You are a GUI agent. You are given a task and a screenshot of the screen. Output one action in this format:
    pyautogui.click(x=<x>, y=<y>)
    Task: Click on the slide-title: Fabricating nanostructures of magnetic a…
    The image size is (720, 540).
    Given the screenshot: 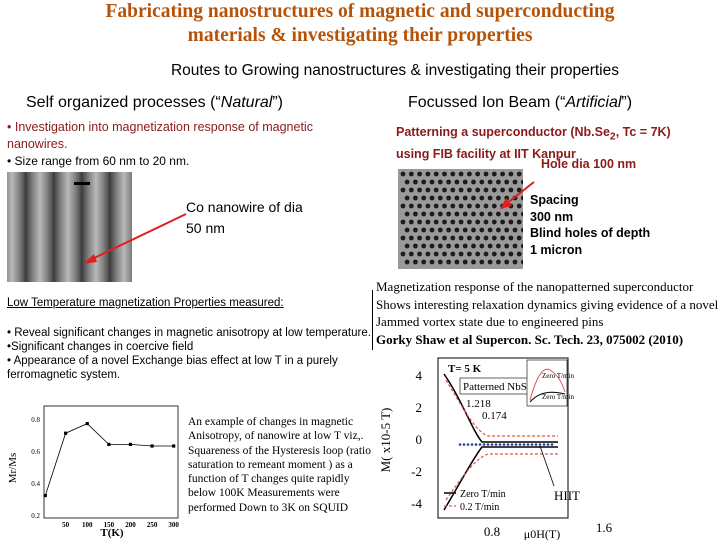 What is the action you would take?
    pyautogui.click(x=360, y=24)
    